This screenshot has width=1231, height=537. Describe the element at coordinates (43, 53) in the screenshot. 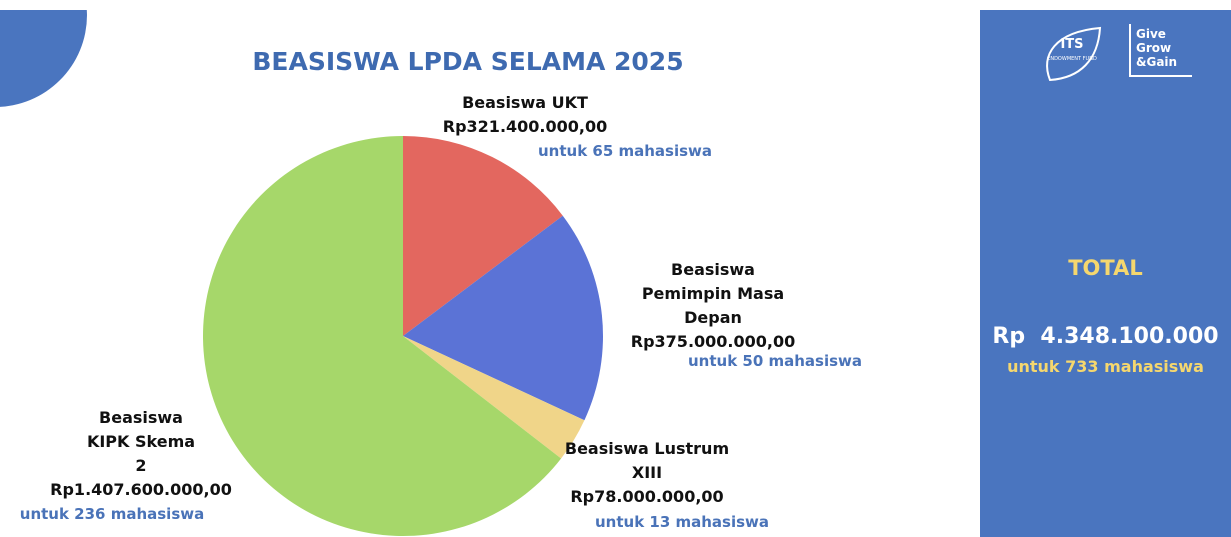

I see `corner-decoration` at that location.